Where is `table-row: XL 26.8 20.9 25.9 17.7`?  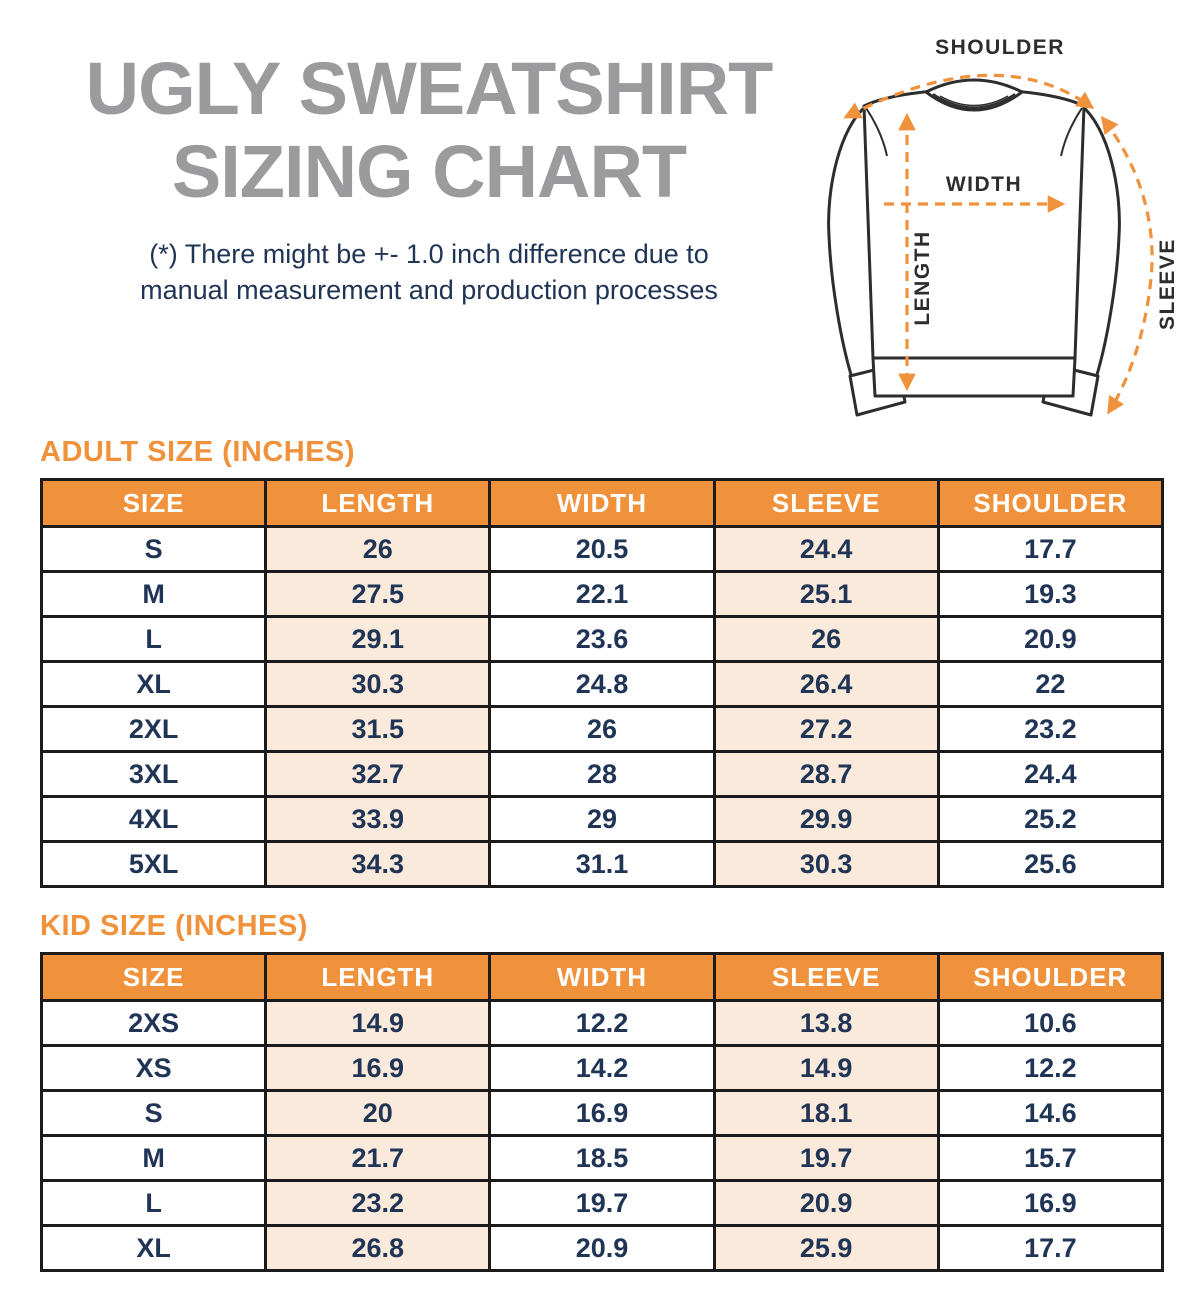 table-row: XL 26.8 20.9 25.9 17.7 is located at coordinates (602, 1248).